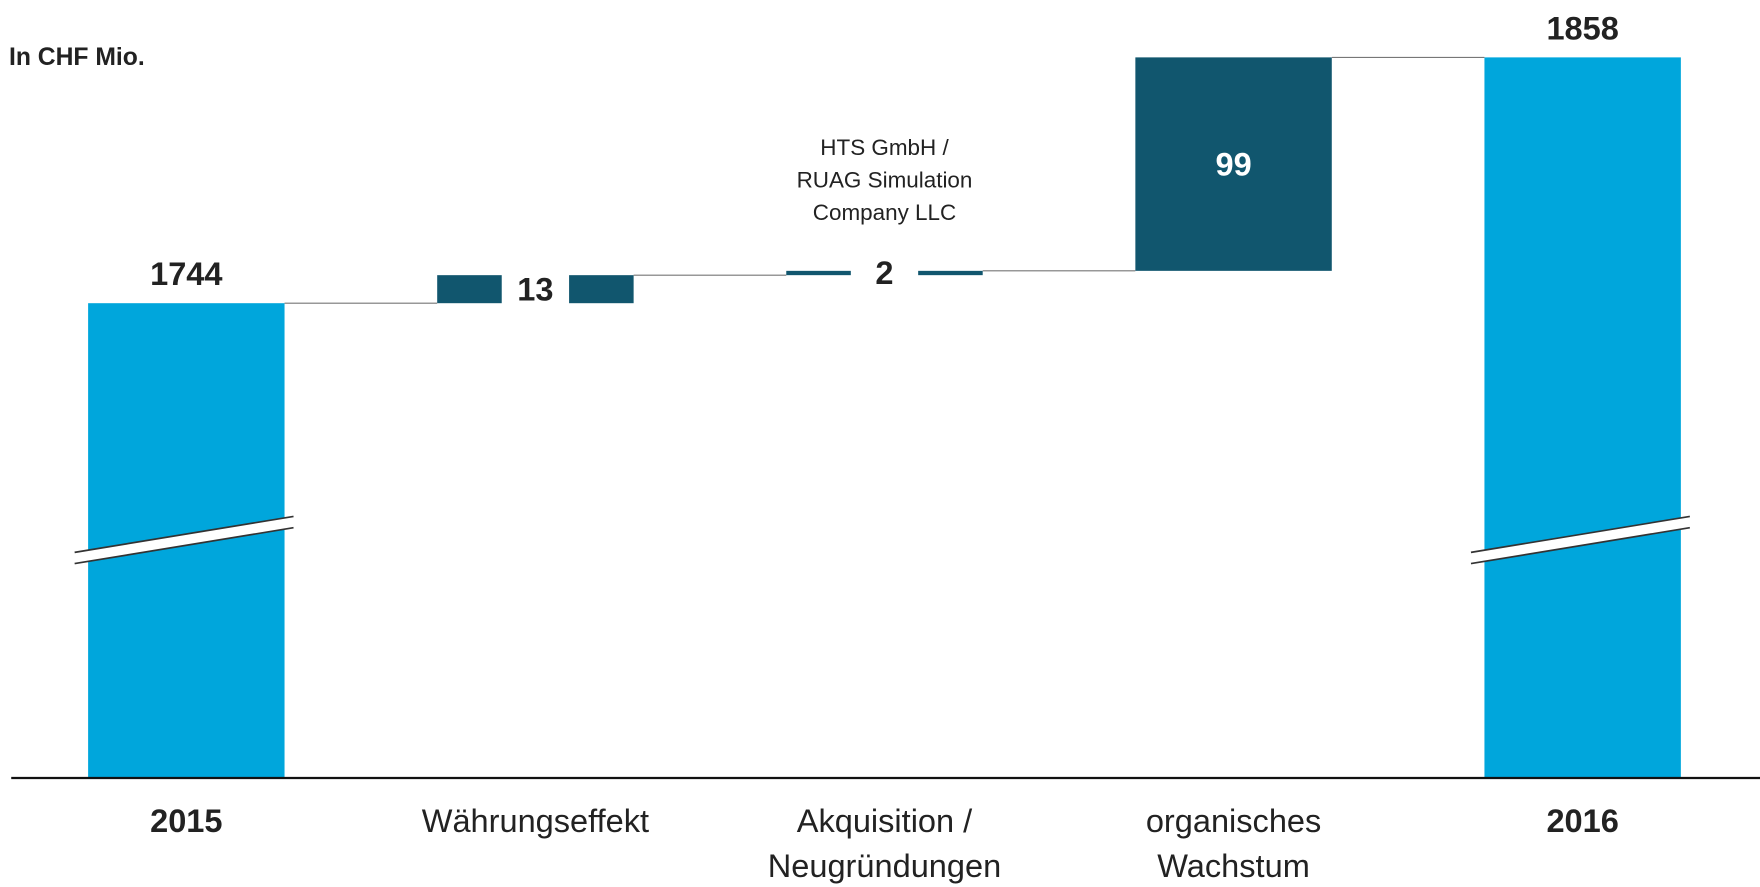 The image size is (1760, 887). I want to click on value-label: 1858, so click(1582, 28).